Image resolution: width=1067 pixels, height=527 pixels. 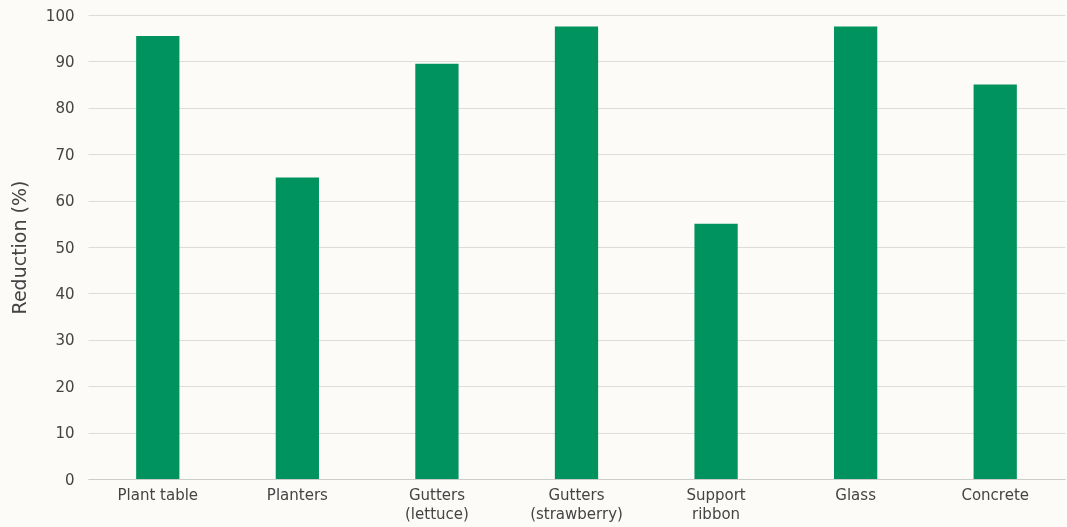 I want to click on y-tick-label: 20, so click(x=65, y=386).